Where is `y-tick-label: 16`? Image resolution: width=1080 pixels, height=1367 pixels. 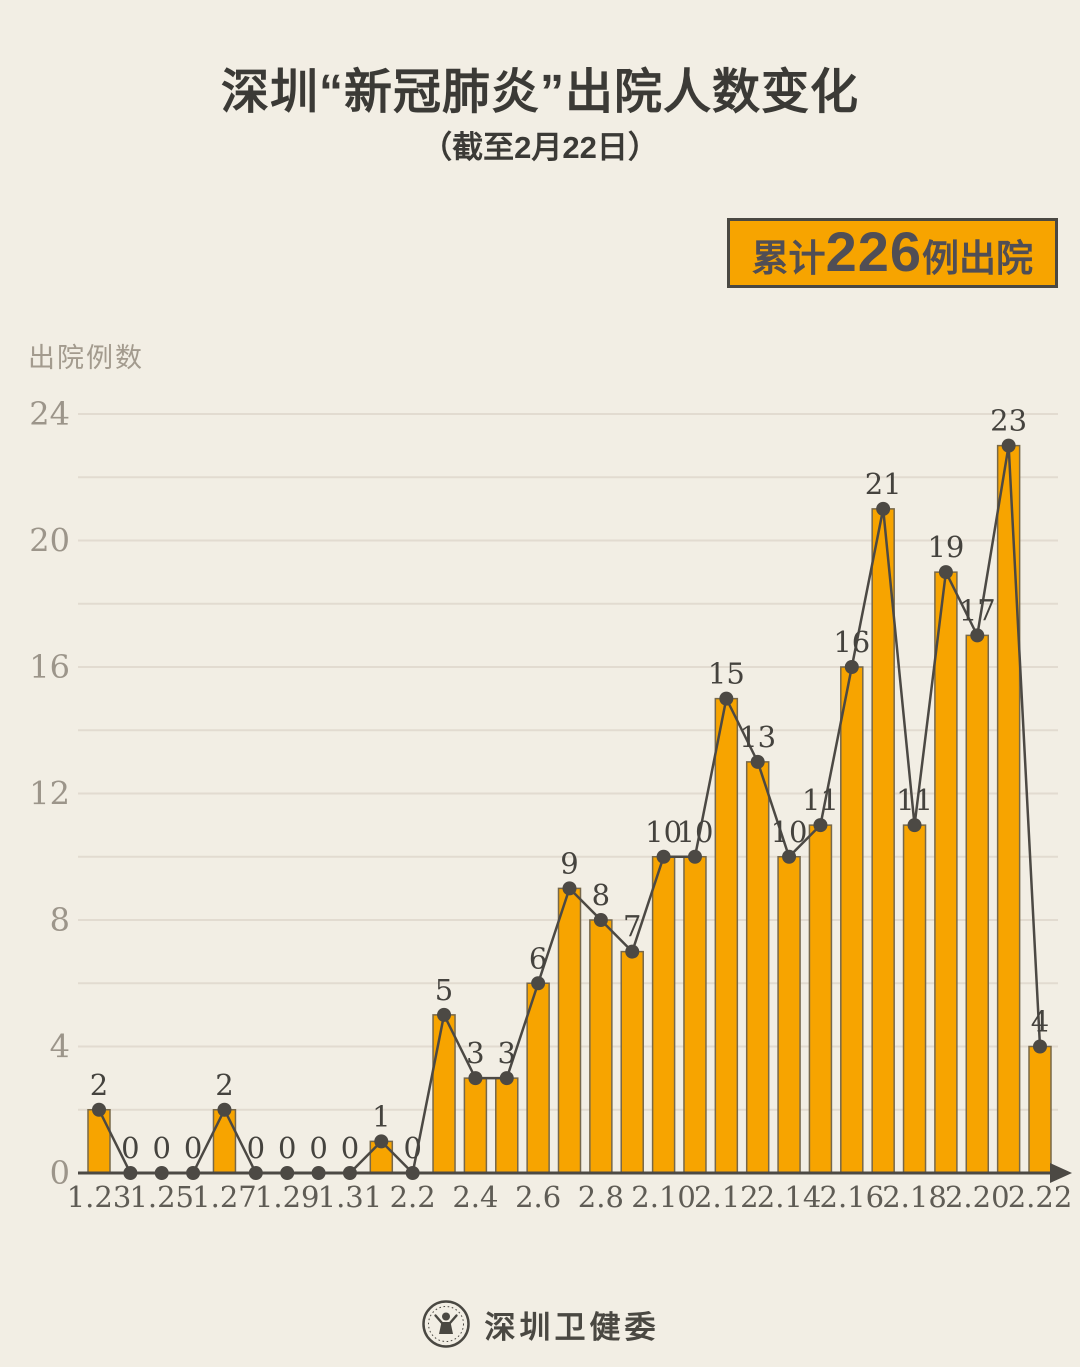 y-tick-label: 16 is located at coordinates (49, 667).